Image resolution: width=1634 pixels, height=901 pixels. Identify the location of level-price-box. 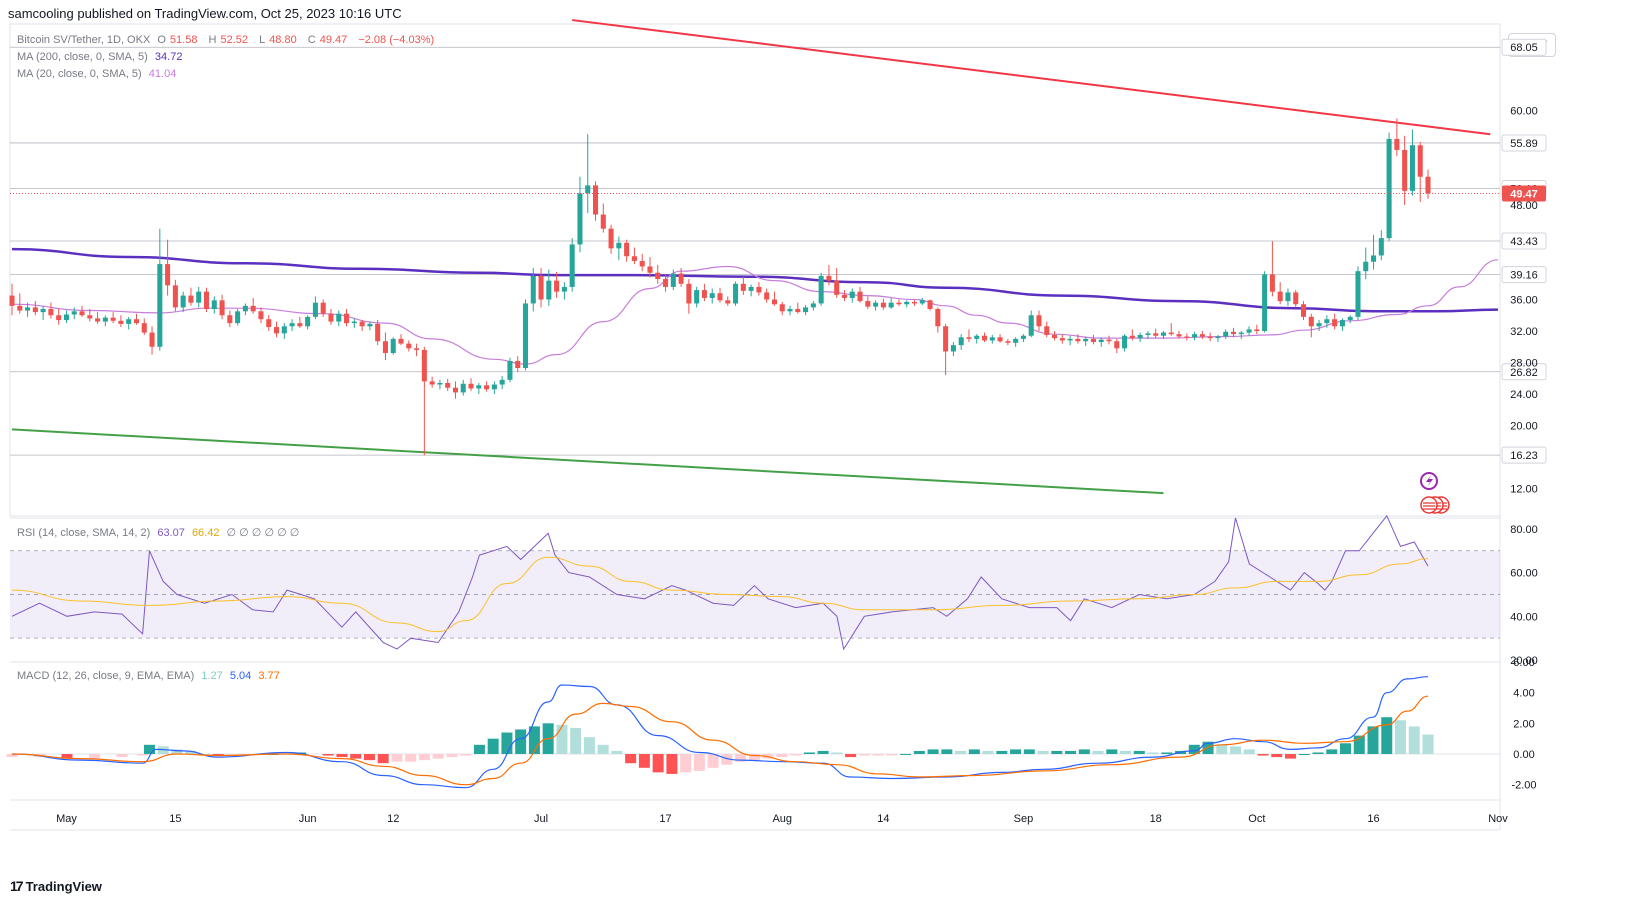
(1524, 455).